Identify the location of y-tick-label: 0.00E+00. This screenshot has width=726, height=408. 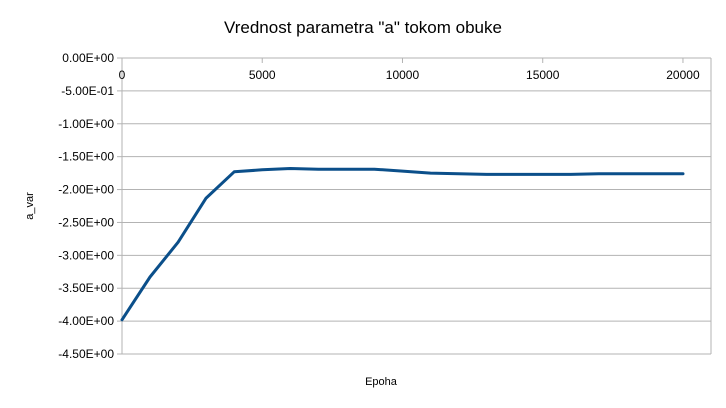
(88, 58).